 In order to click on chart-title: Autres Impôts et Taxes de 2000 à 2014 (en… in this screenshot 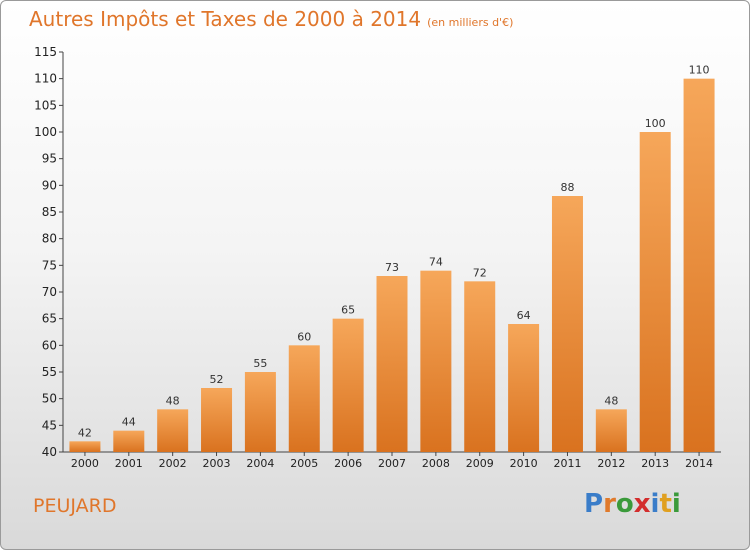, I will do `click(271, 19)`.